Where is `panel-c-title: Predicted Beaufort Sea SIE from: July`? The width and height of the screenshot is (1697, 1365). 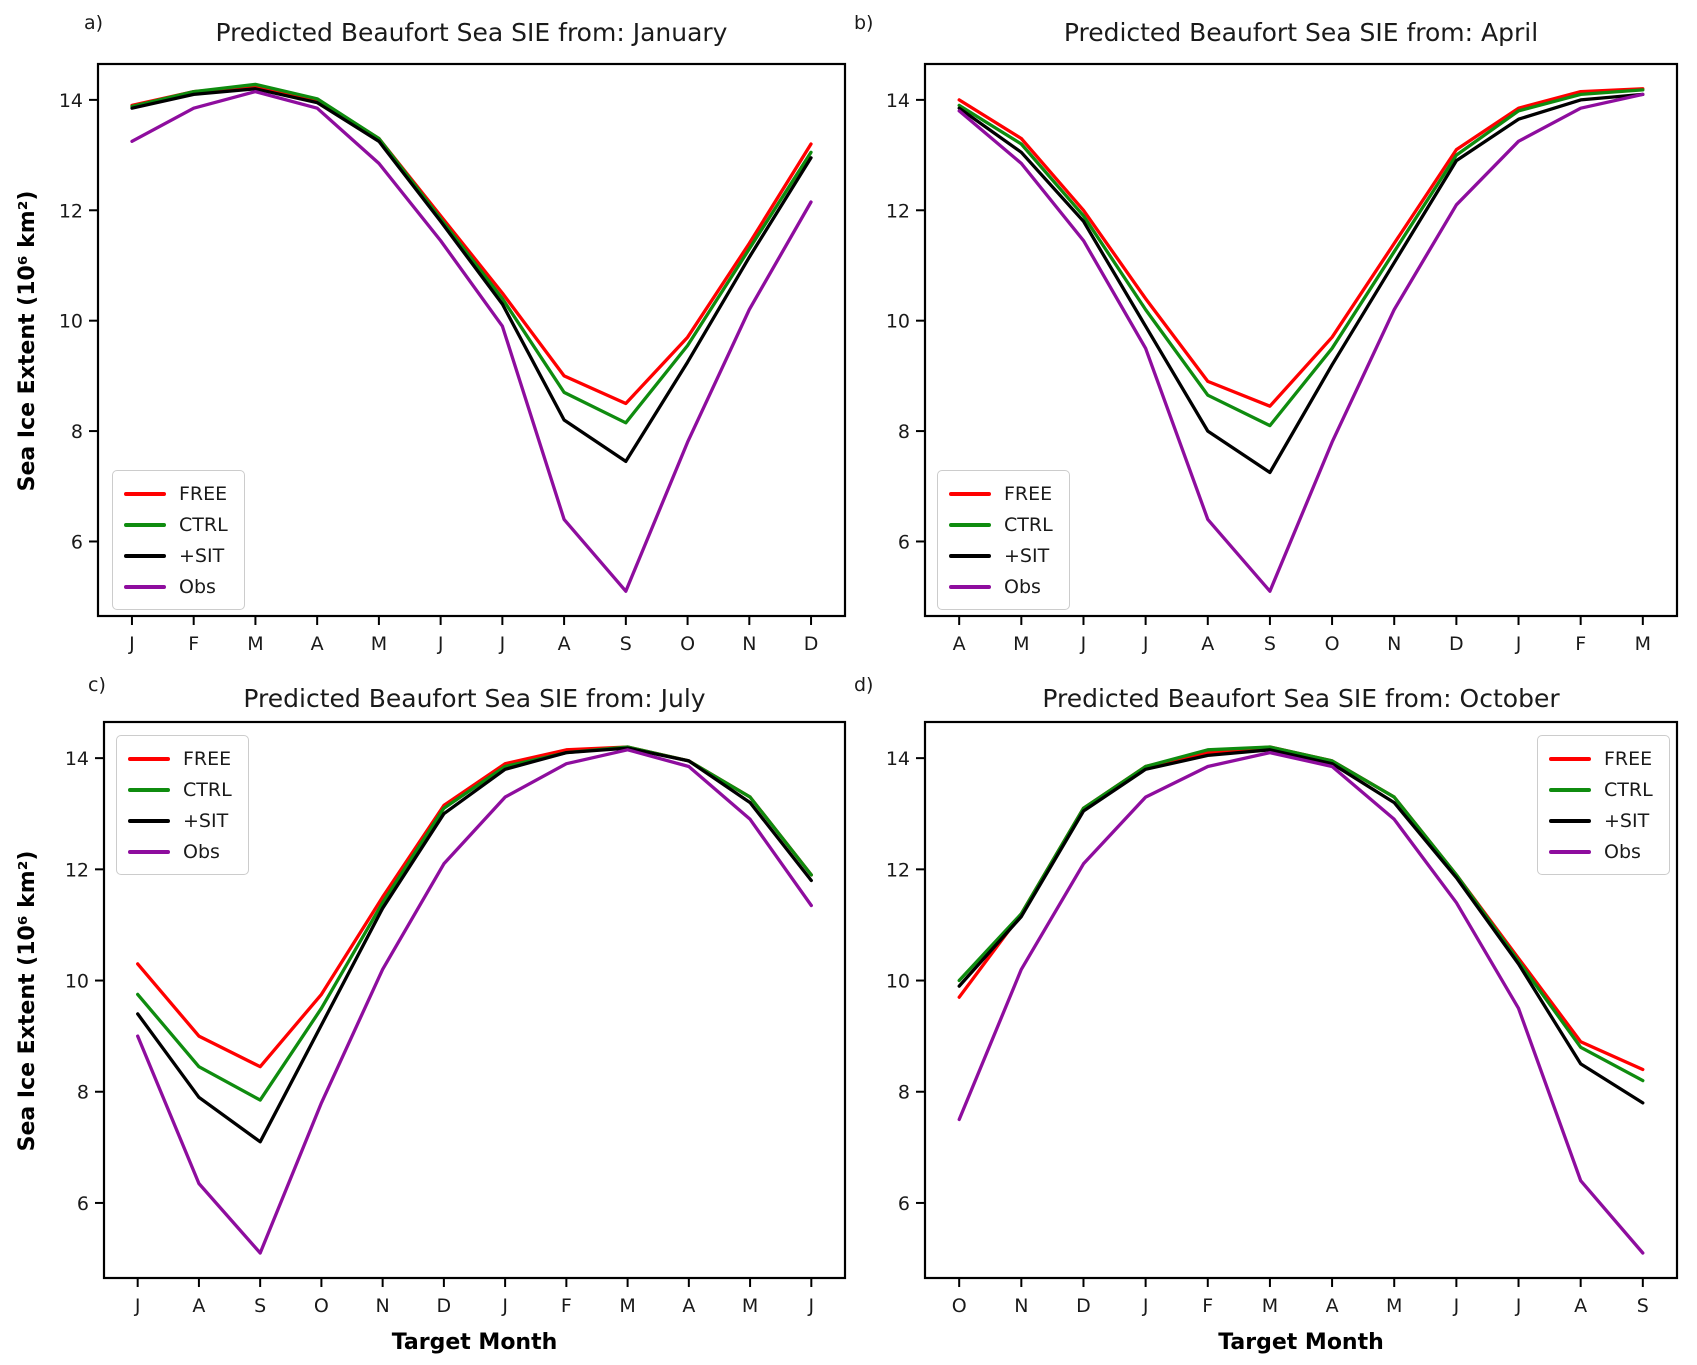 panel-c-title: Predicted Beaufort Sea SIE from: July is located at coordinates (474, 698).